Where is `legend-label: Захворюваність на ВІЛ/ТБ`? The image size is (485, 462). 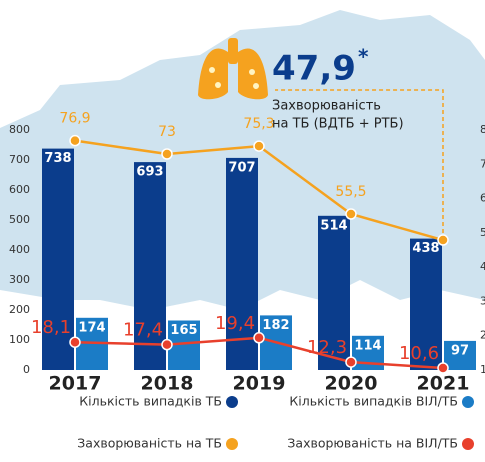 legend-label: Захворюваність на ВІЛ/ТБ is located at coordinates (372, 443).